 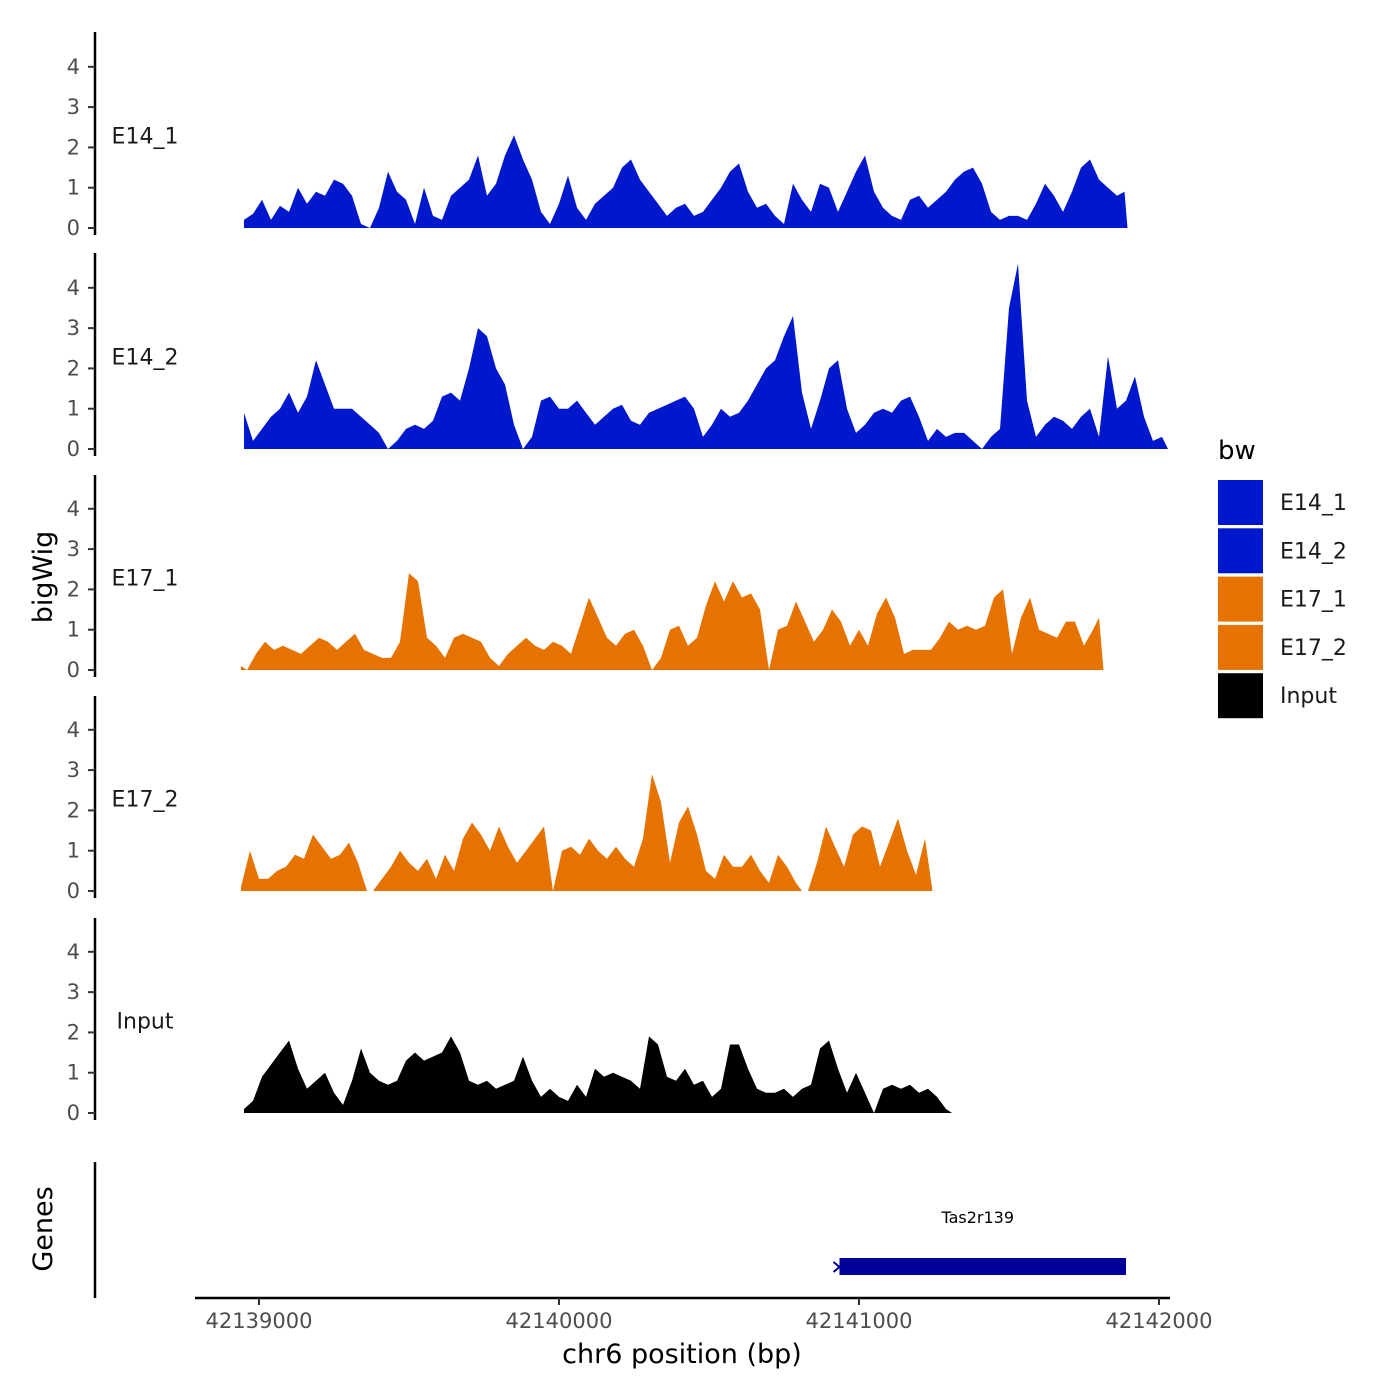 I want to click on genes-track-title: Genes, so click(x=43, y=1228).